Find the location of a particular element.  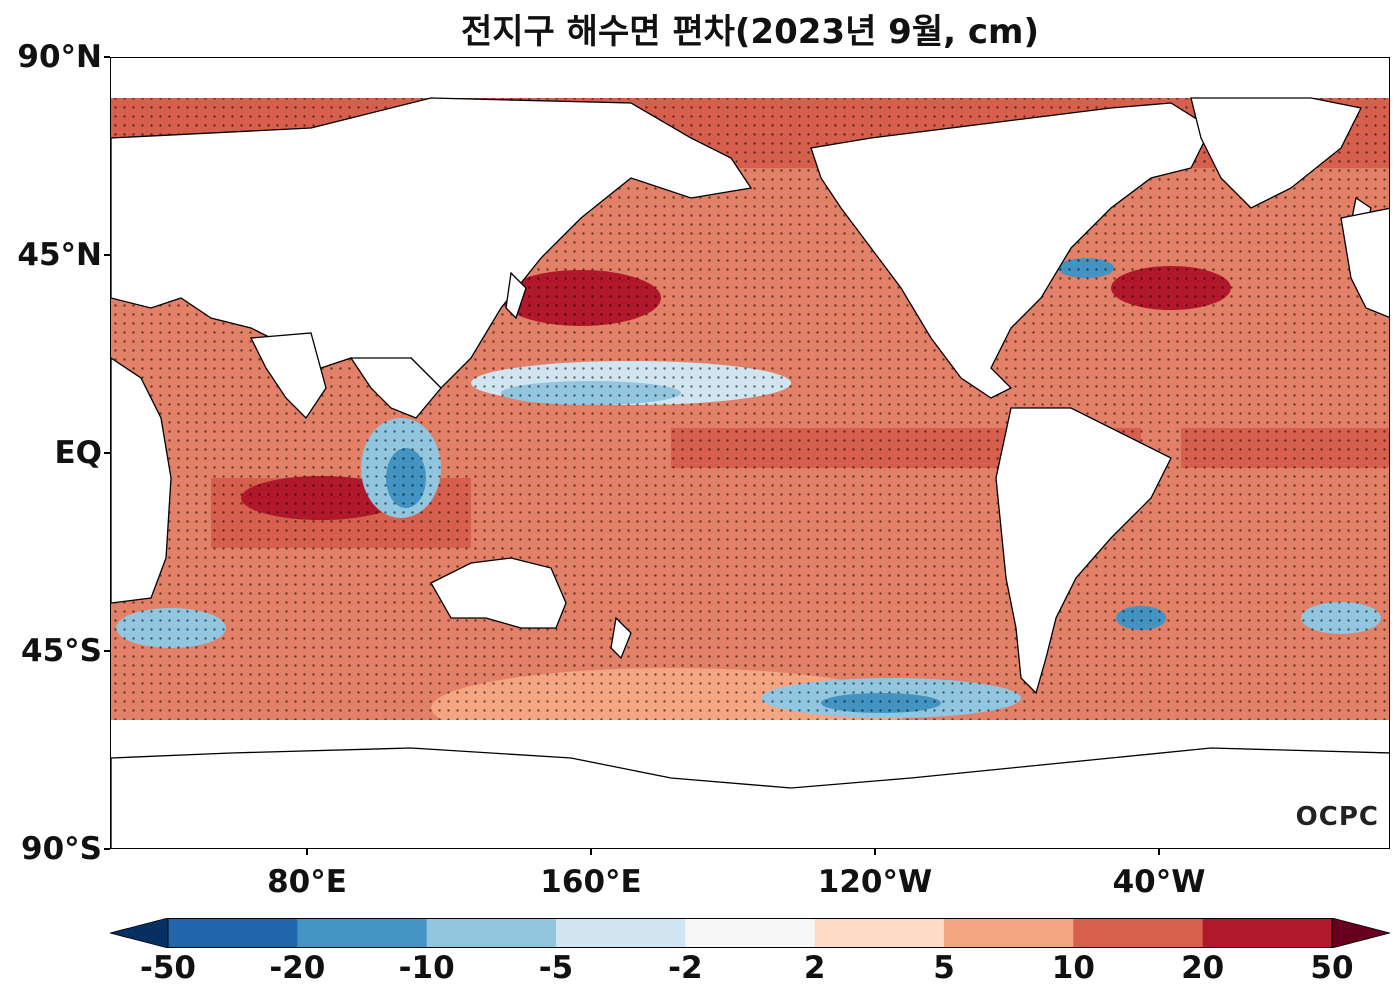

colorbar-extend-max is located at coordinates (1360, 933).